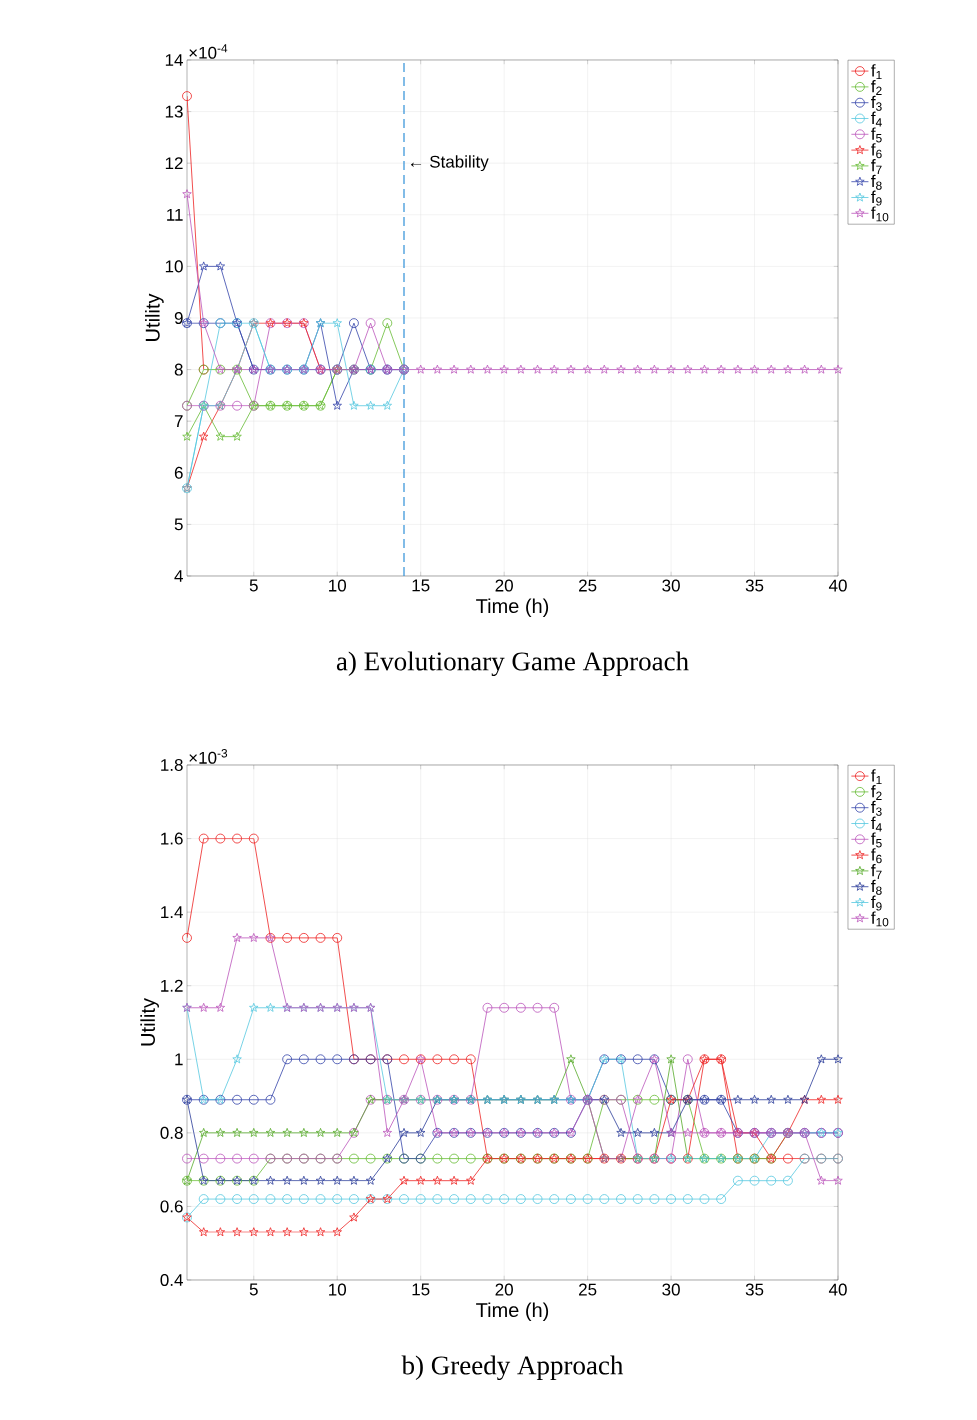 Image resolution: width=977 pixels, height=1420 pixels. I want to click on y-tick-label: 1.6, so click(172, 838).